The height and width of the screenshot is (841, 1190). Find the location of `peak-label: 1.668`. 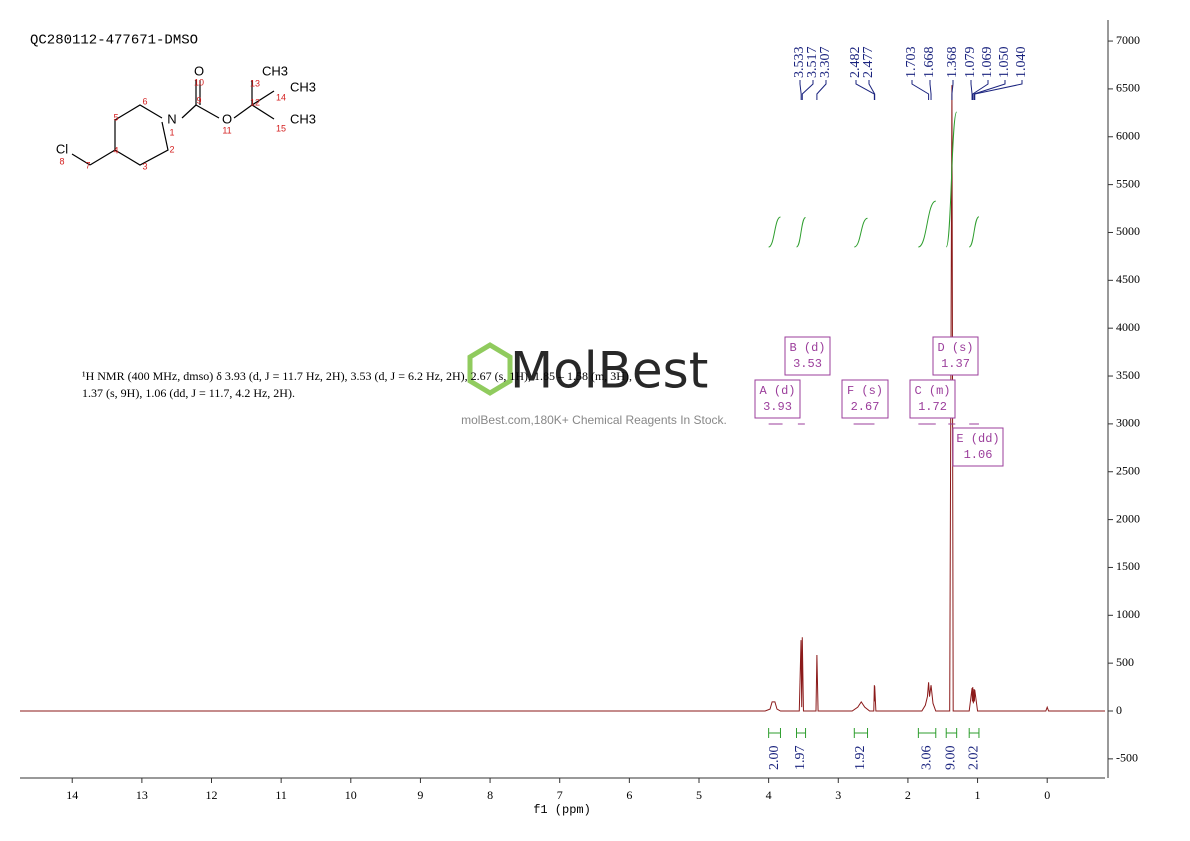

peak-label: 1.668 is located at coordinates (929, 63).